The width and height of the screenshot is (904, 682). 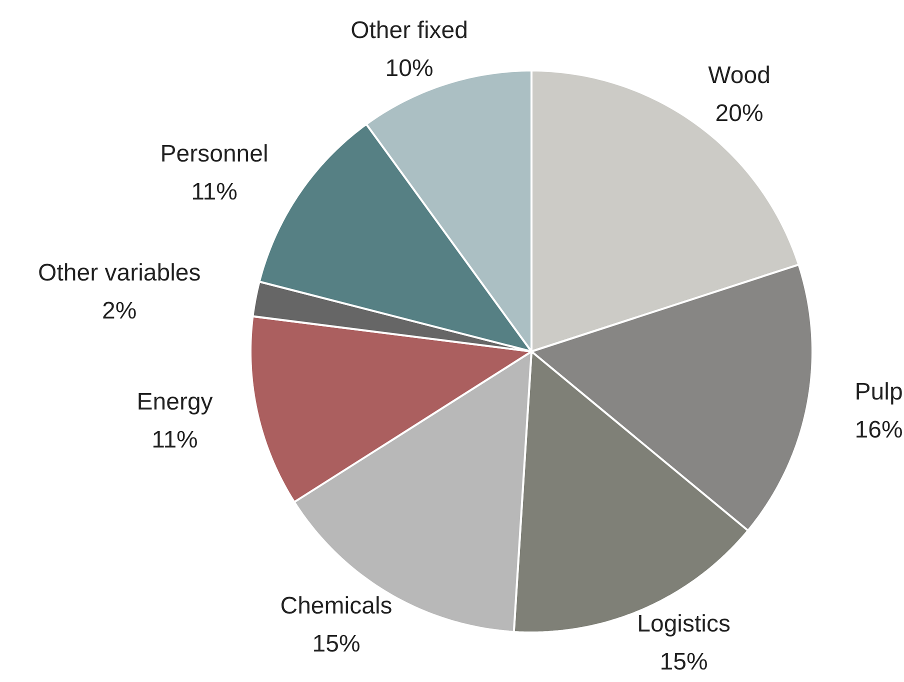 I want to click on slice-label: Other fixed, so click(x=409, y=30).